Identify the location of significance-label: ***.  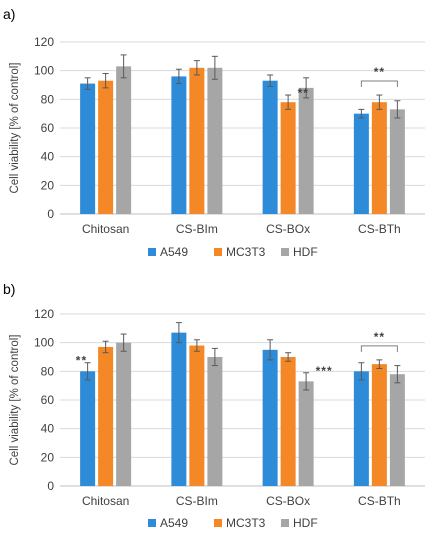
(324, 371).